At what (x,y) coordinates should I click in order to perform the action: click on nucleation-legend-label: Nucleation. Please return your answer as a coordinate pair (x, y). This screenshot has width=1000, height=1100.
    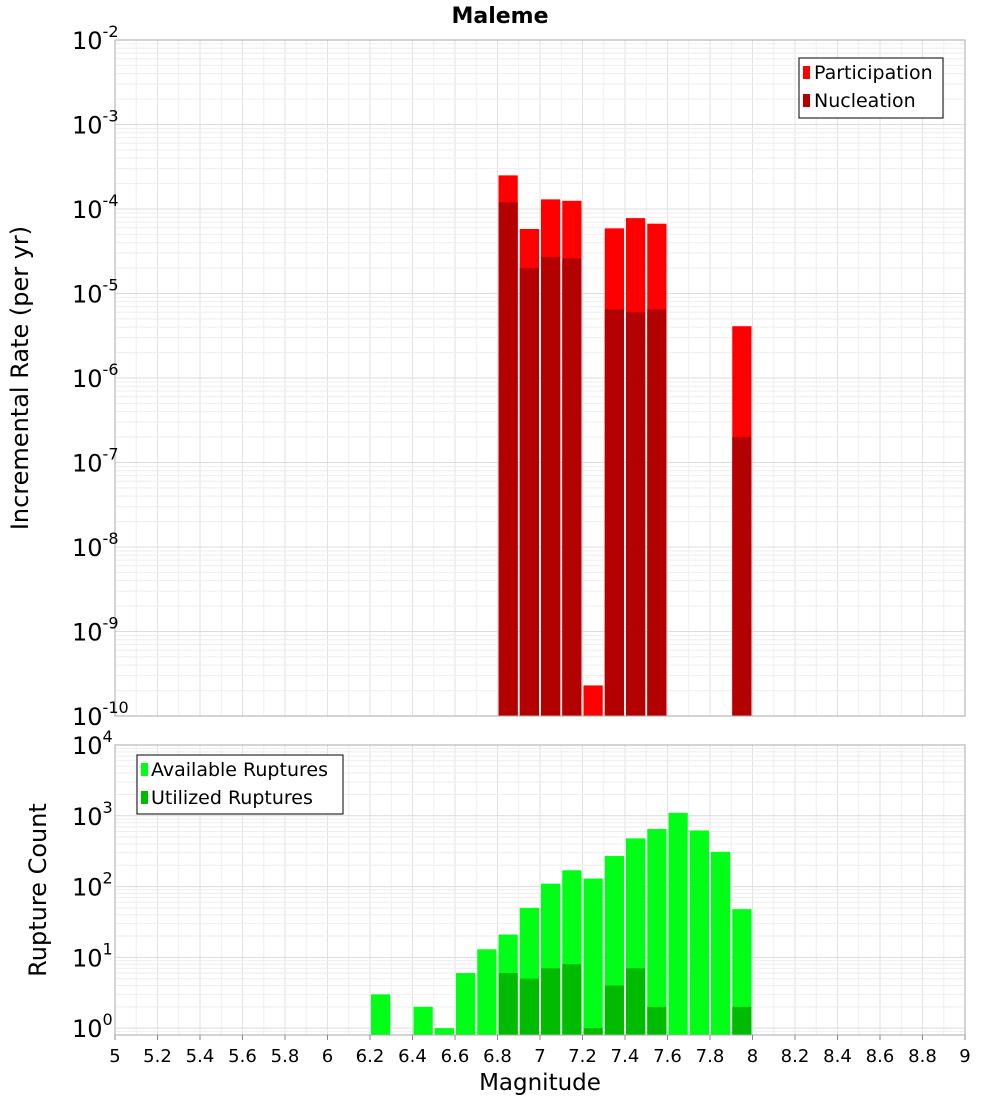
    Looking at the image, I should click on (865, 101).